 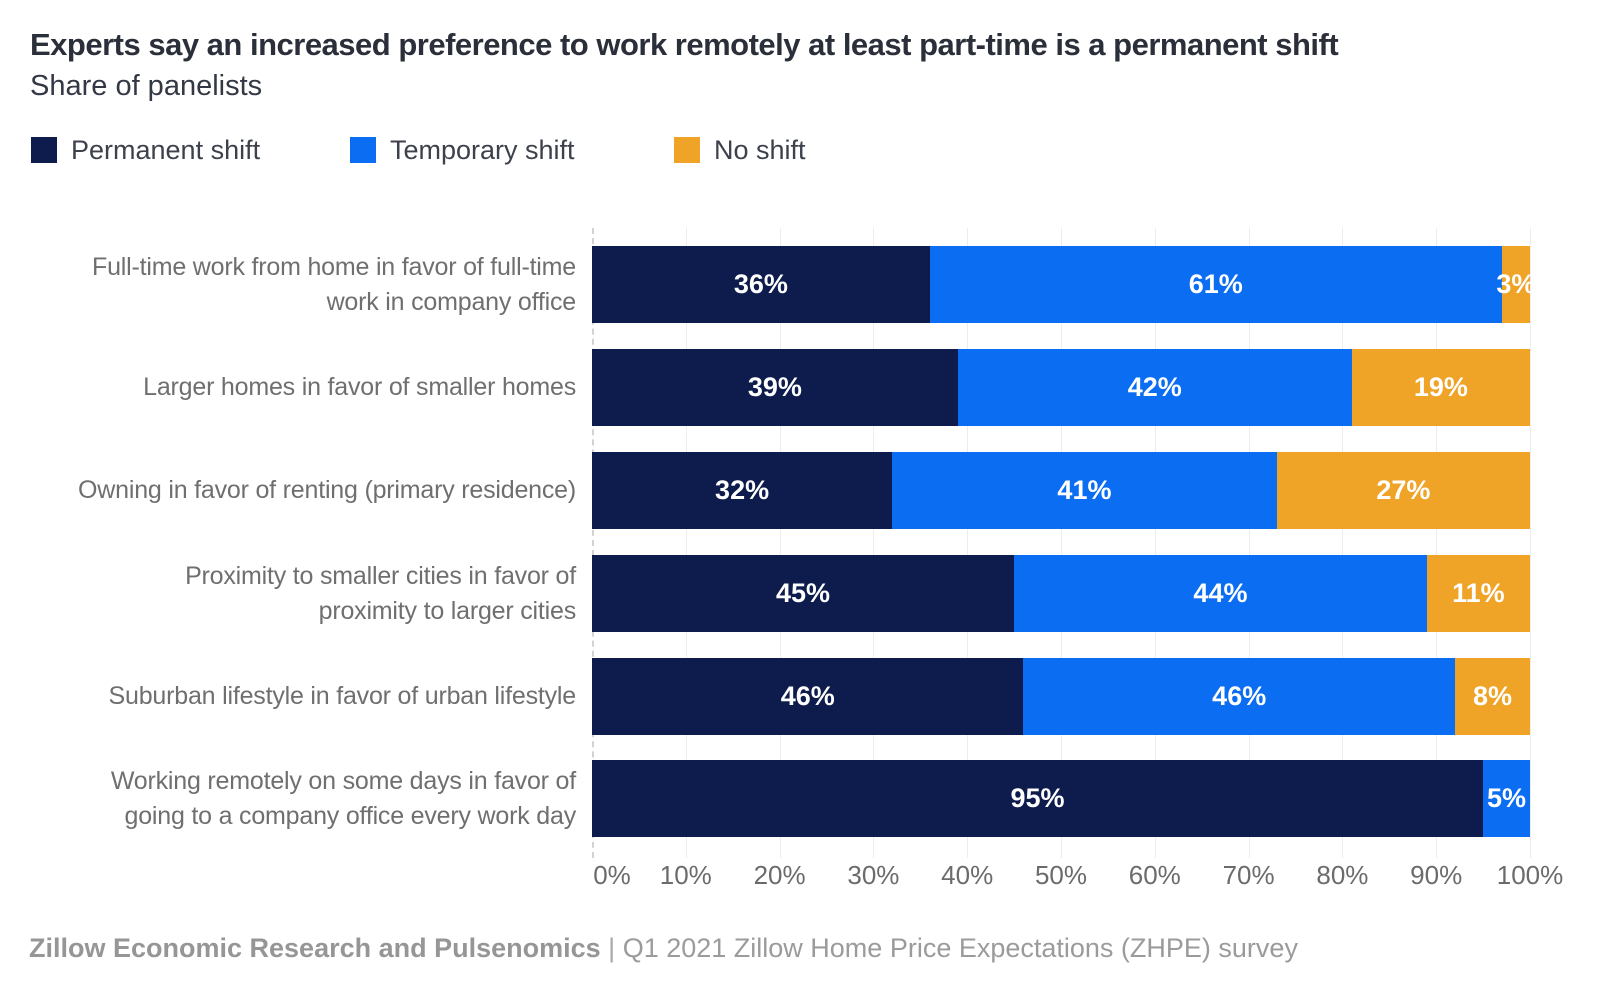 I want to click on bar-segment-no-shift: 8%, so click(x=1492, y=696).